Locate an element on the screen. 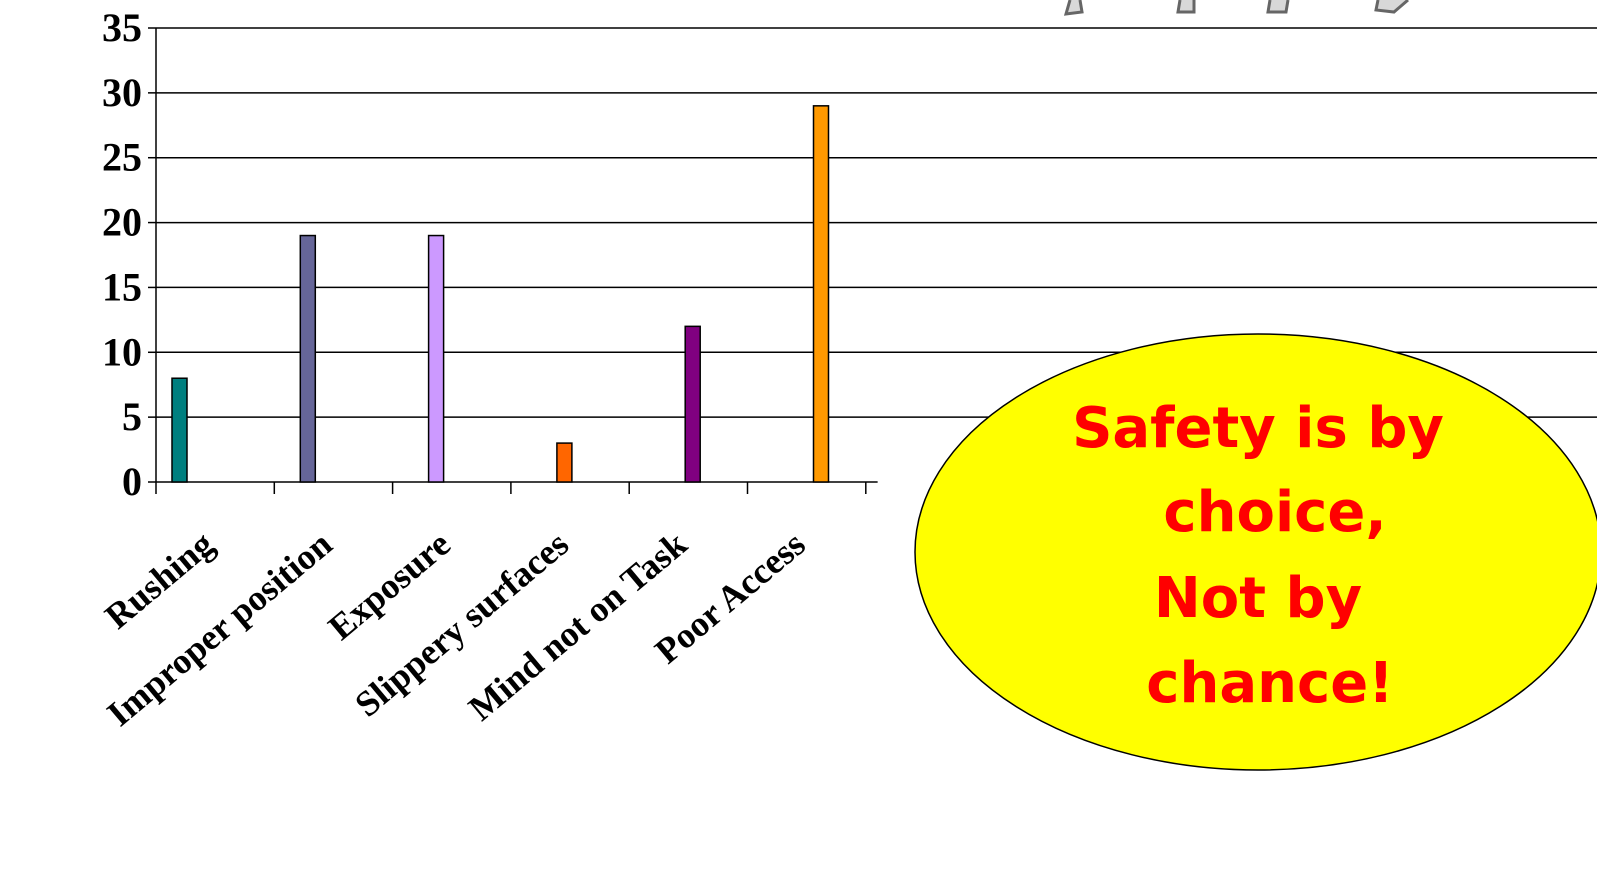 This screenshot has height=869, width=1597. x-tick-label: Mind not on Task is located at coordinates (577, 625).